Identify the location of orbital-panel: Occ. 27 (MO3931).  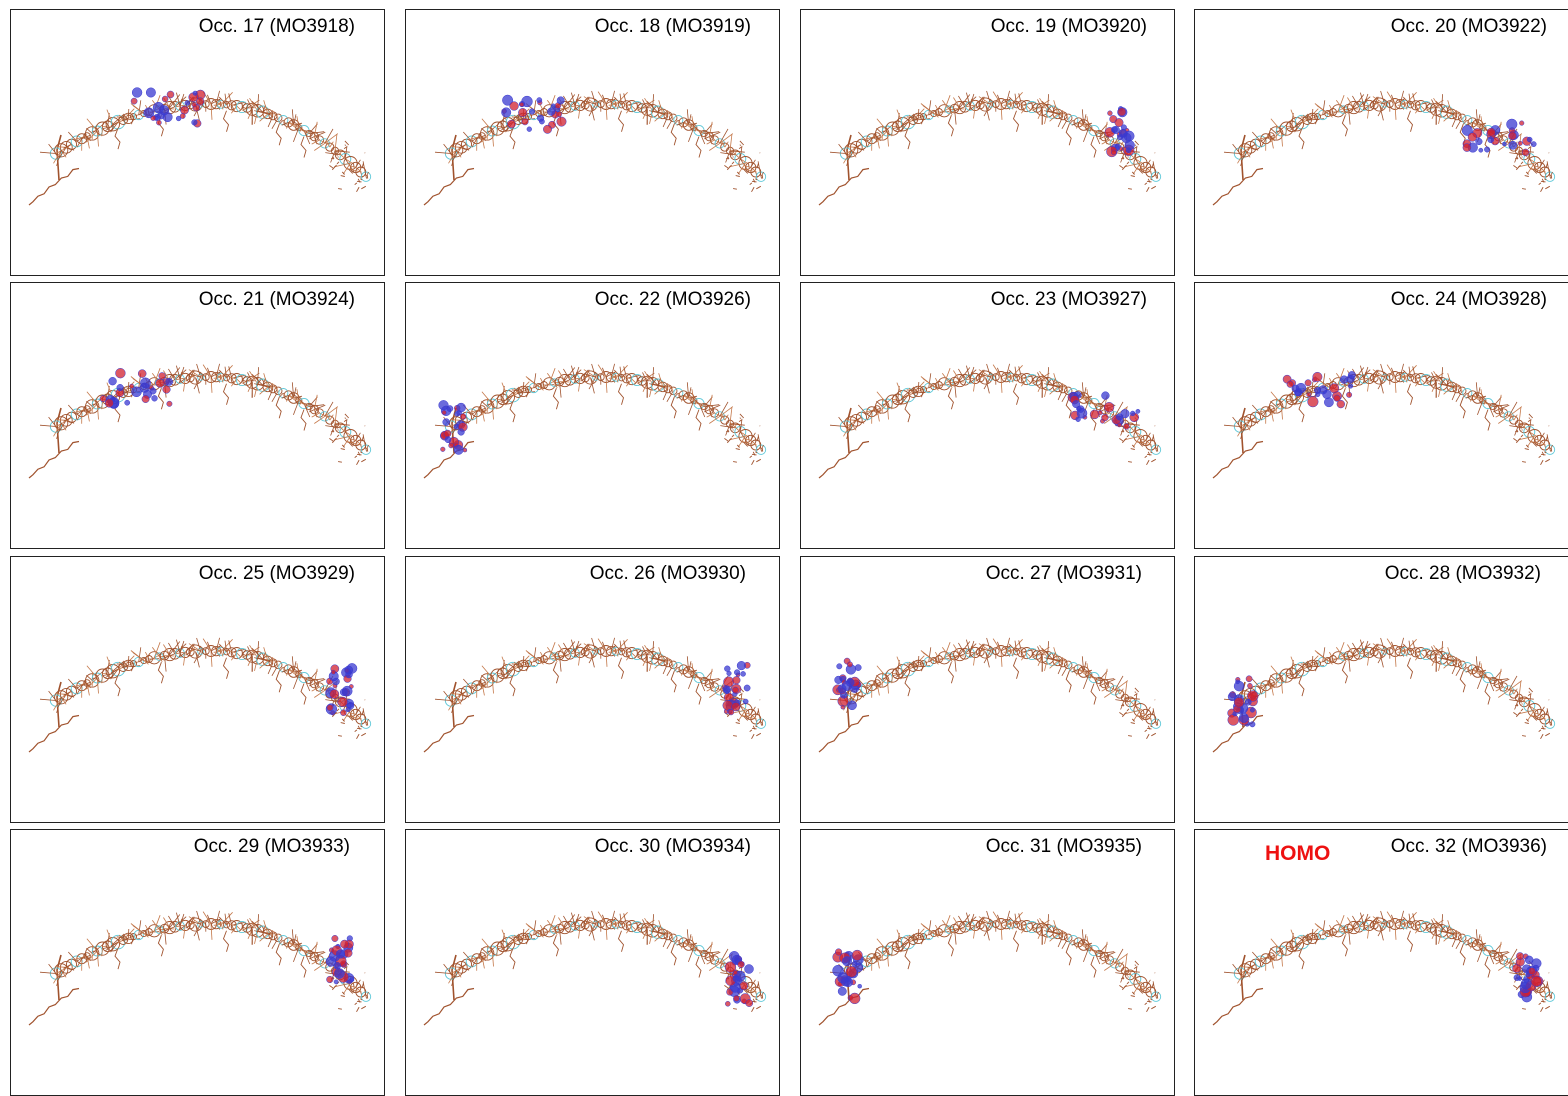
(987, 689).